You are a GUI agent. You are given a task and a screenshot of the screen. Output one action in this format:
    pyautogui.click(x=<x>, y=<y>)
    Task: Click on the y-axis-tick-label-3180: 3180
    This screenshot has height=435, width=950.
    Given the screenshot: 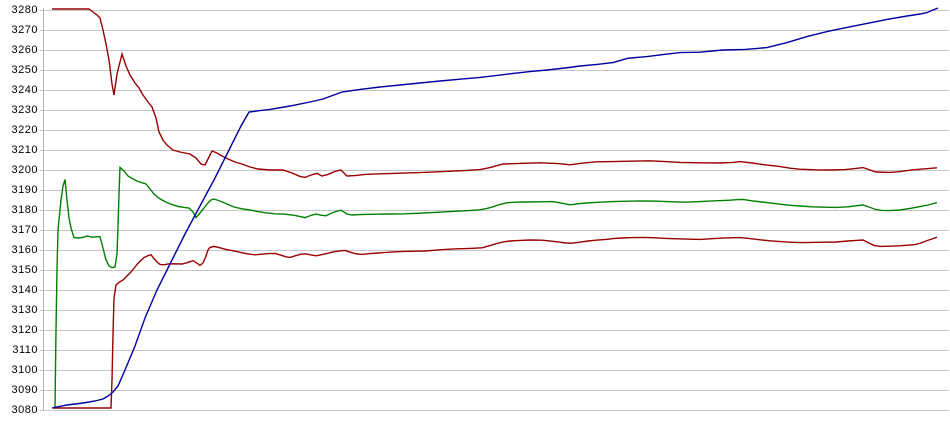 What is the action you would take?
    pyautogui.click(x=24, y=209)
    